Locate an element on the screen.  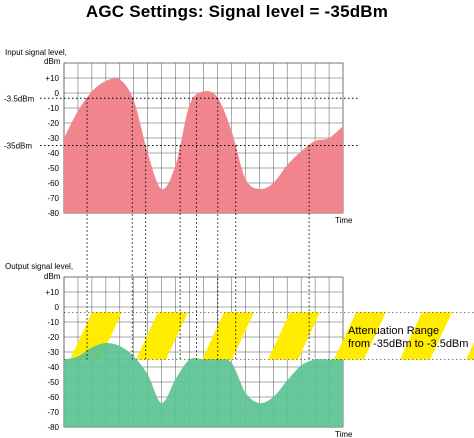
attenuation-annotation-line1: Attenuation Range is located at coordinates (393, 331).